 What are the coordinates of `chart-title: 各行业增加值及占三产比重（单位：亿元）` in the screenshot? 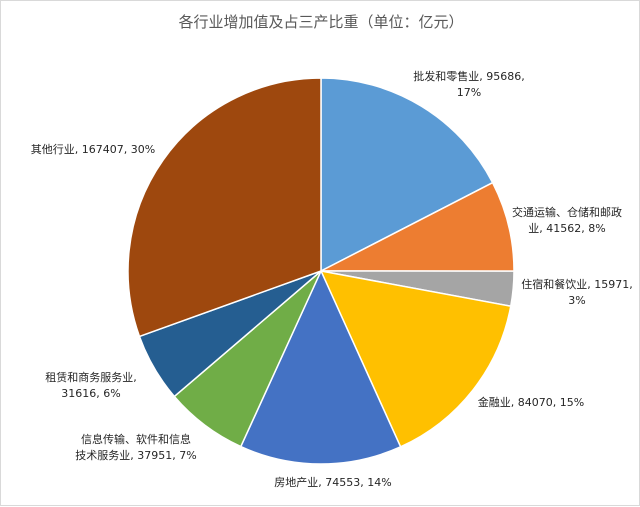 It's located at (321, 22).